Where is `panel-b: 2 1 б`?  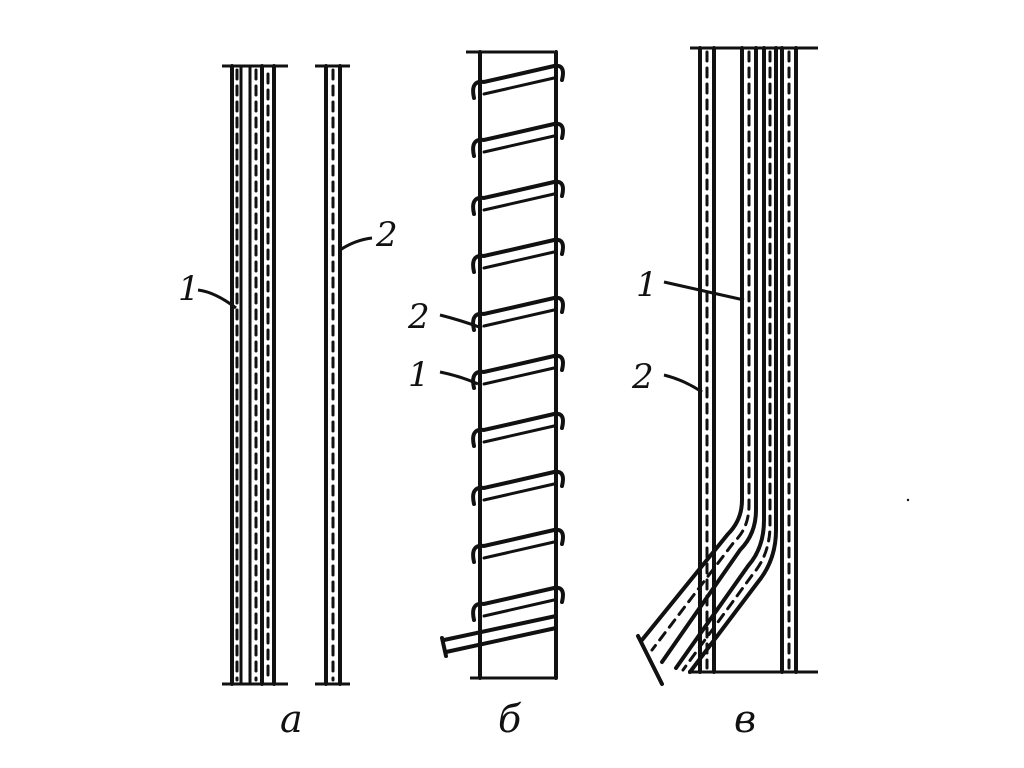 panel-b: 2 1 б is located at coordinates (486, 395).